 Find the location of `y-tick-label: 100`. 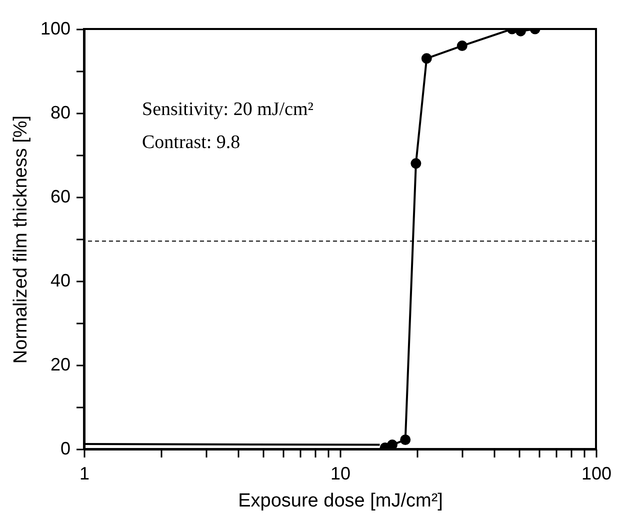

y-tick-label: 100 is located at coordinates (55, 28).